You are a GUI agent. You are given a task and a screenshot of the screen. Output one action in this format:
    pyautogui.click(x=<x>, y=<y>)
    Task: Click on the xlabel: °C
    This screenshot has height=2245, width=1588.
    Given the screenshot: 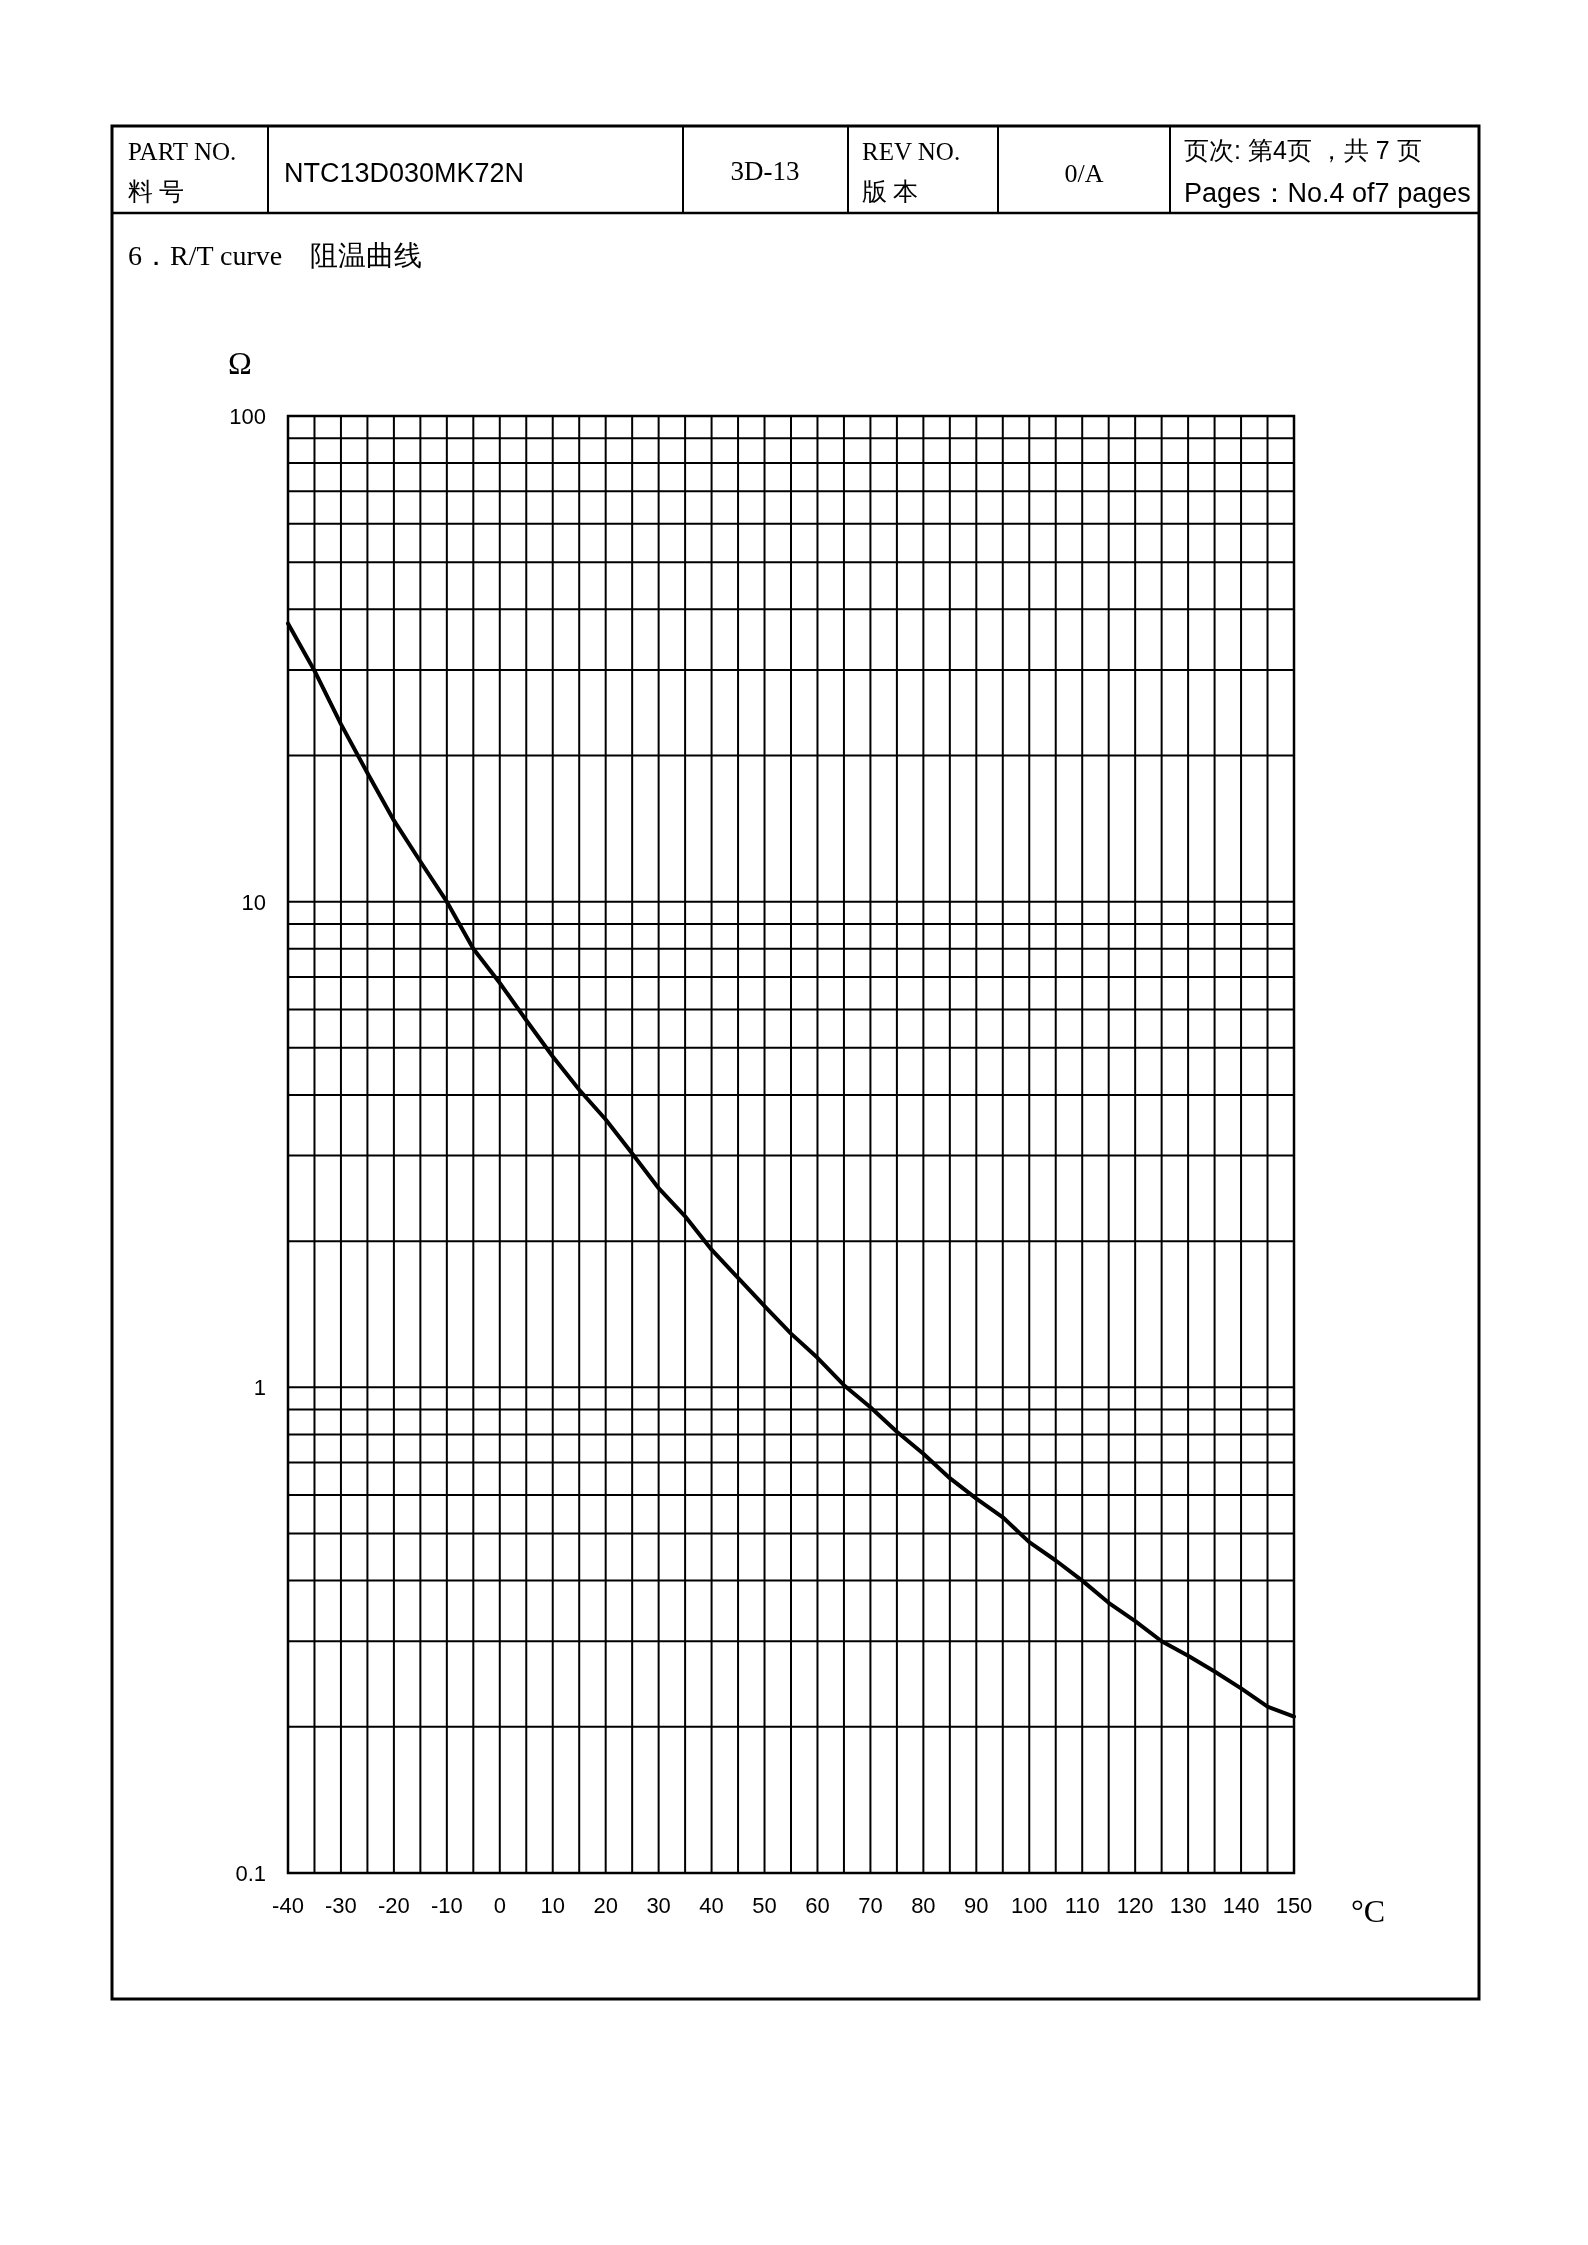 What is the action you would take?
    pyautogui.click(x=1368, y=1911)
    